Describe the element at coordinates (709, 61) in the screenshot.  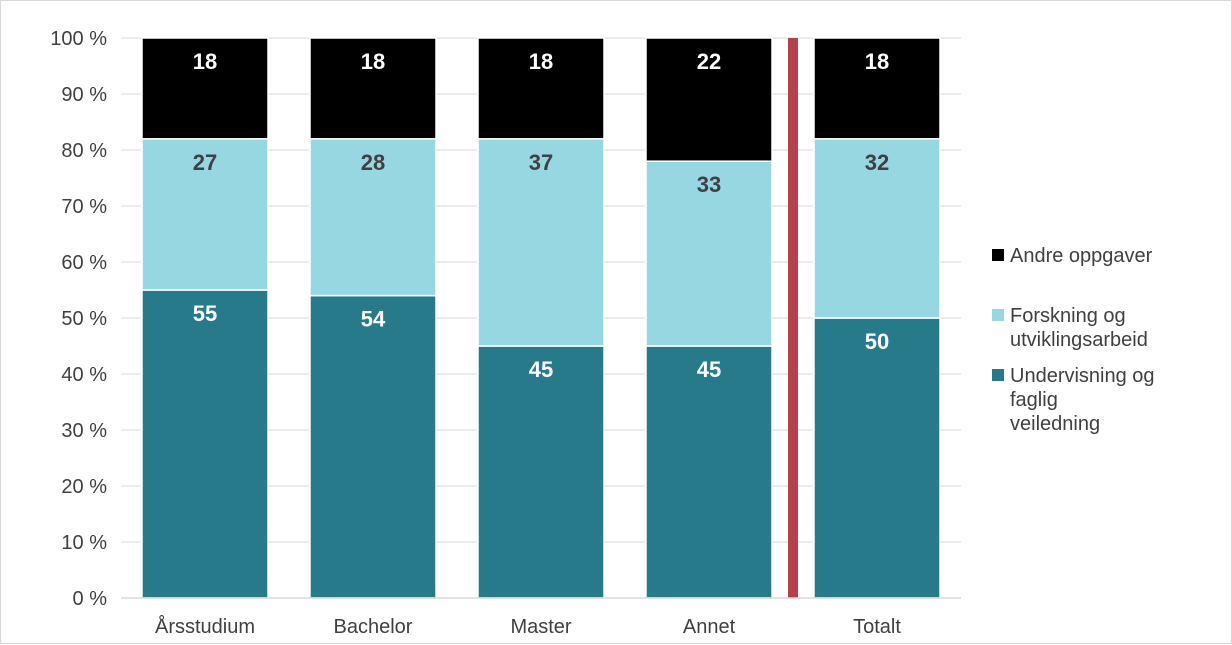
I see `data-label: 22` at that location.